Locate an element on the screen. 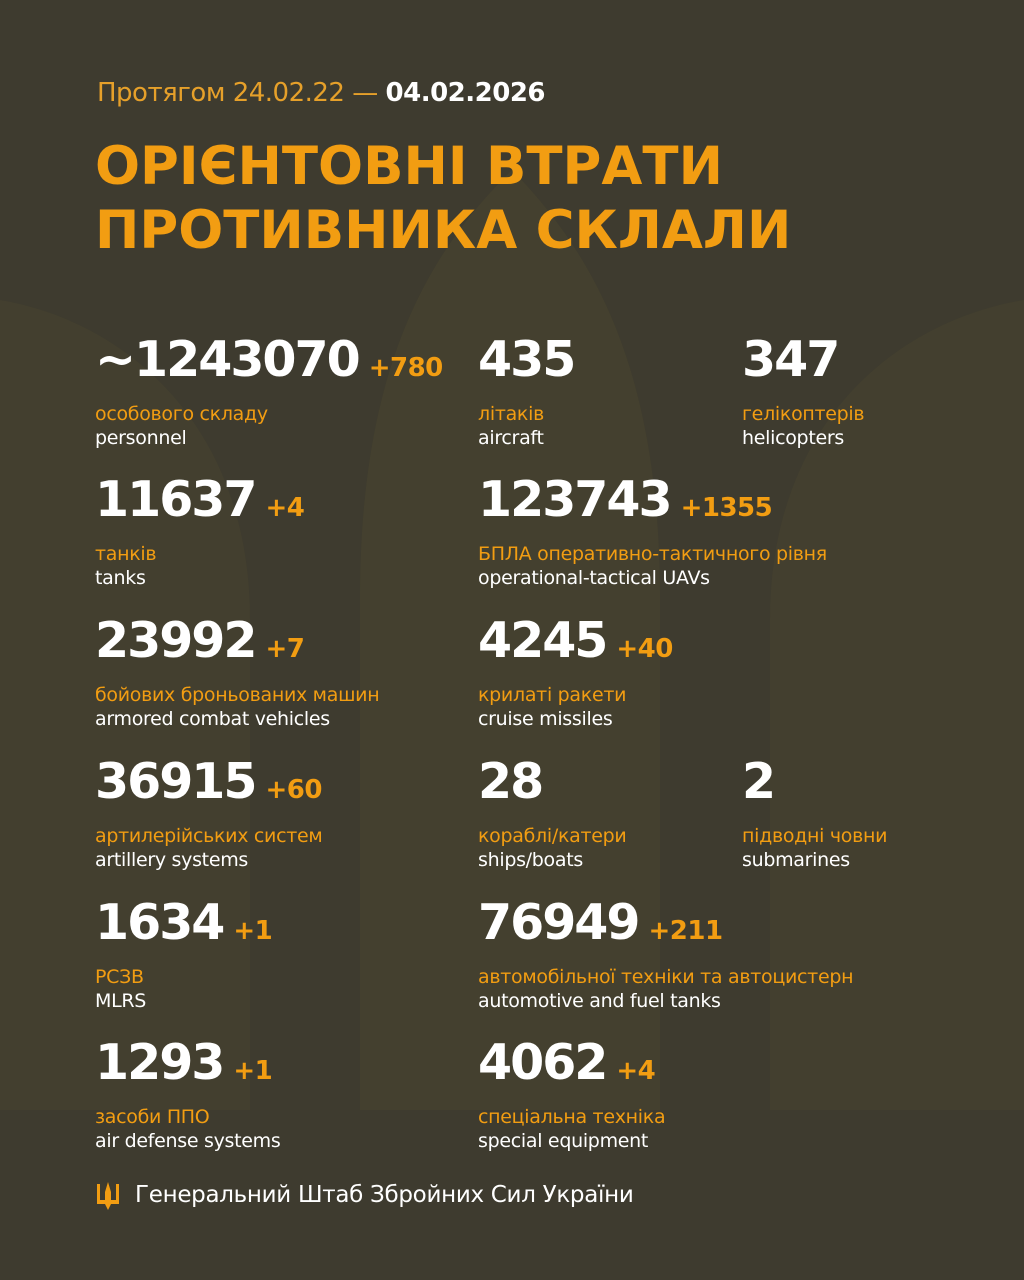 The height and width of the screenshot is (1280, 1024). stat-item: 435 літаків aircraft is located at coordinates (531, 391).